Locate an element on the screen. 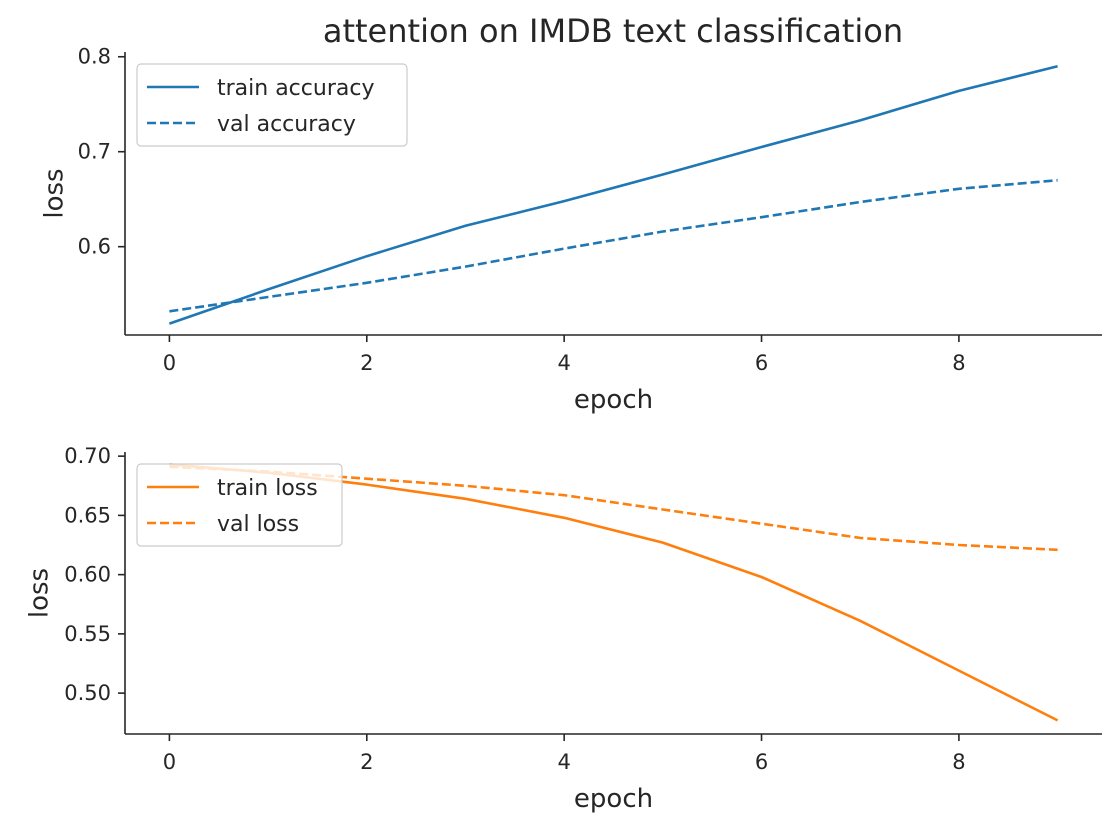 The height and width of the screenshot is (827, 1115). y-tick-label: 0.7 is located at coordinates (94, 152).